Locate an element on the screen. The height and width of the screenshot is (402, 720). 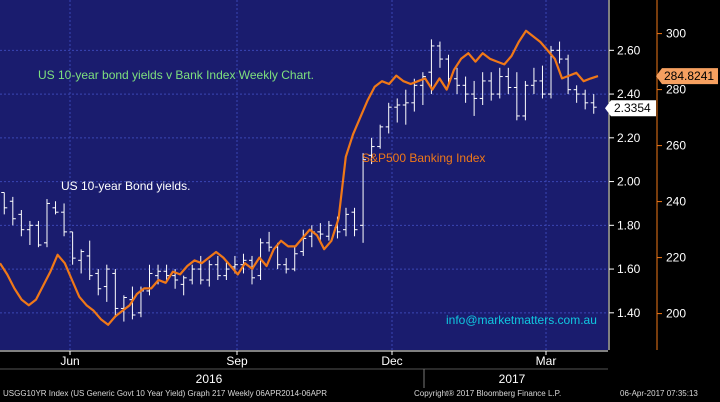
x-tick-label: Jun is located at coordinates (69, 361).